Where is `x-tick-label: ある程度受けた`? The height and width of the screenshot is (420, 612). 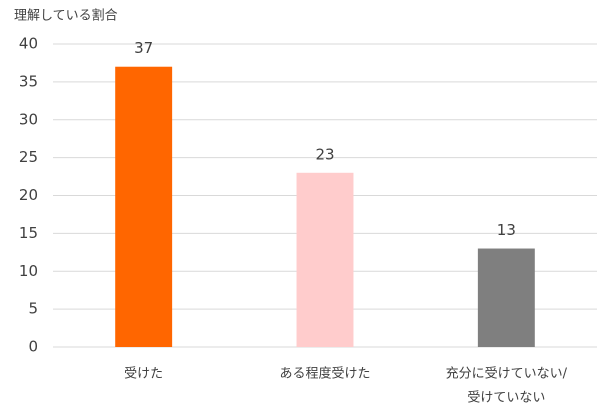
x-tick-label: ある程度受けた is located at coordinates (324, 374).